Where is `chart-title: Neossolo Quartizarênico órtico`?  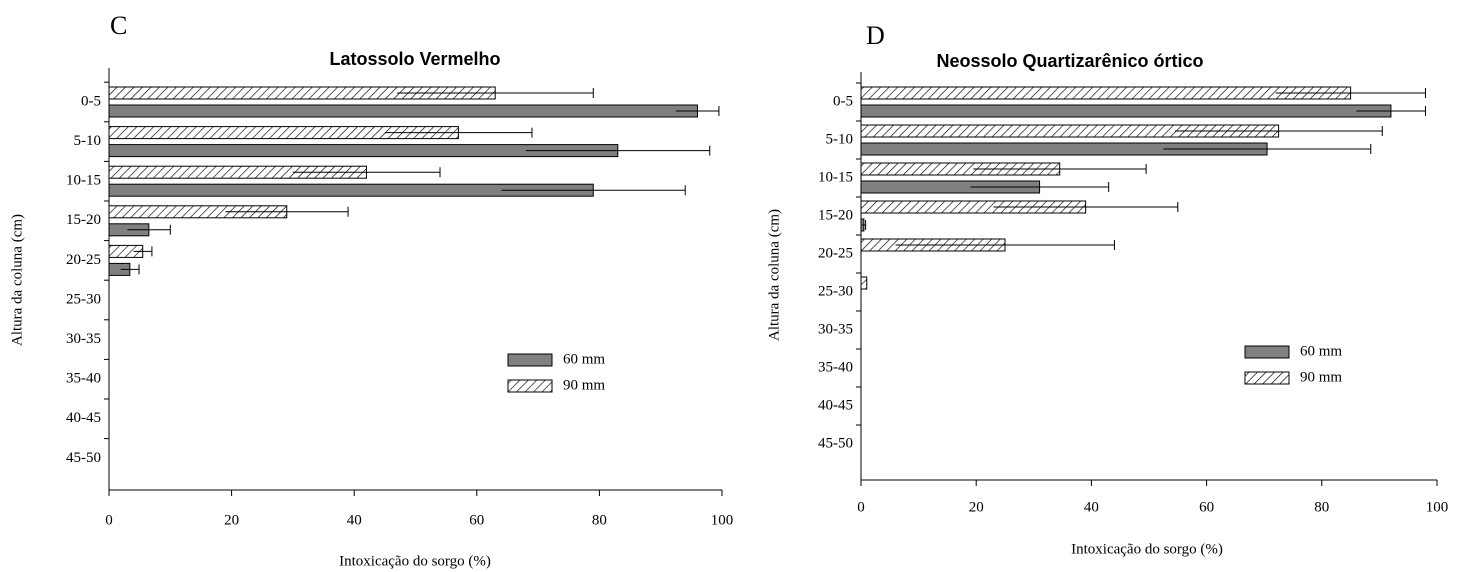
chart-title: Neossolo Quartizarênico órtico is located at coordinates (1069, 61).